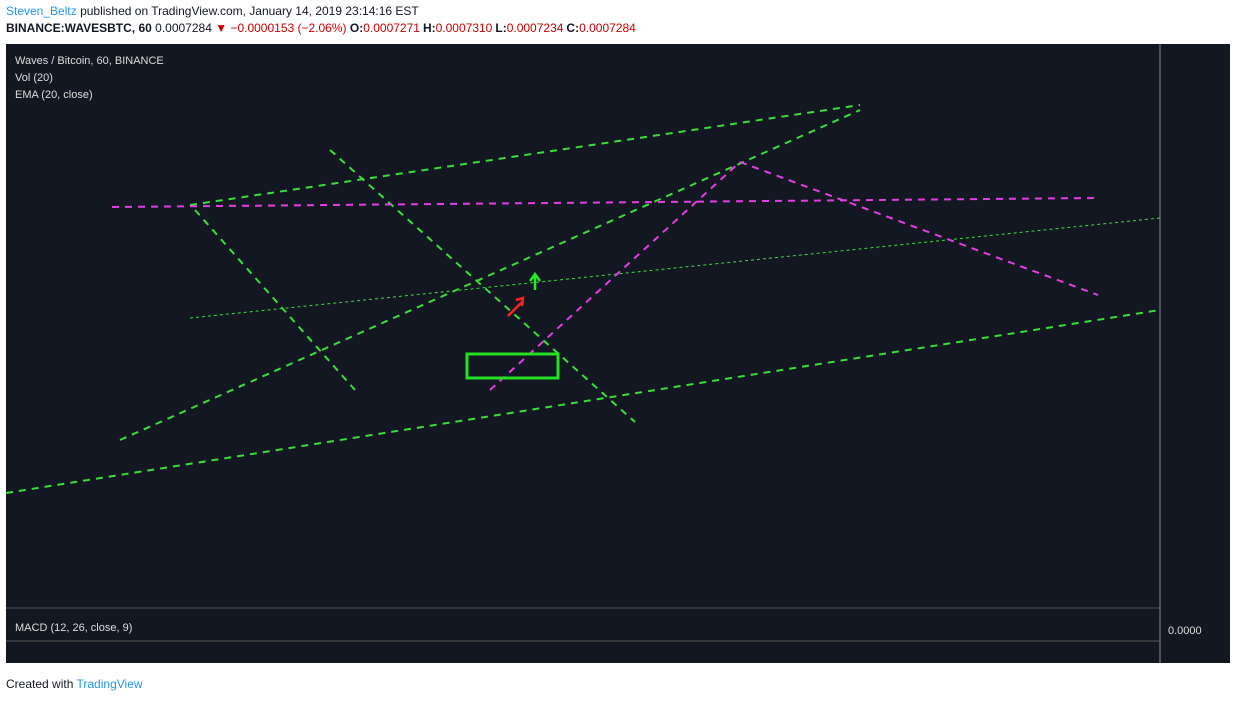 Image resolution: width=1236 pixels, height=701 pixels. Describe the element at coordinates (89, 61) in the screenshot. I see `chart-title: Waves / Bitcoin, 60, BINANCE` at that location.